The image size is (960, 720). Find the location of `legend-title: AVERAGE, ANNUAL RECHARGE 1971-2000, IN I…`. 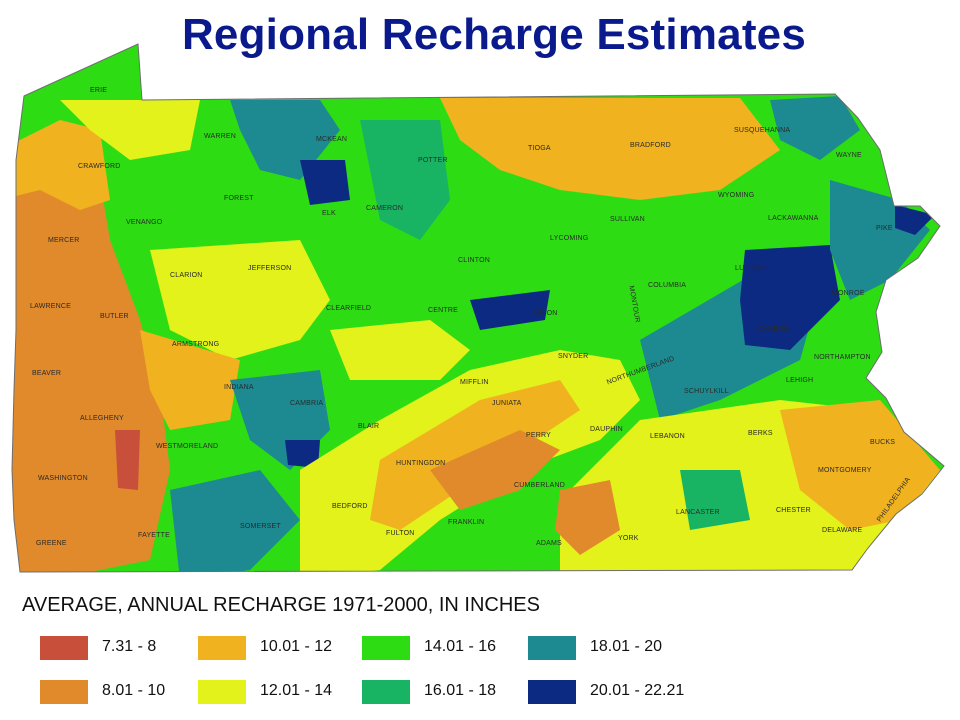

legend-title: AVERAGE, ANNUAL RECHARGE 1971-2000, IN I… is located at coordinates (281, 605).